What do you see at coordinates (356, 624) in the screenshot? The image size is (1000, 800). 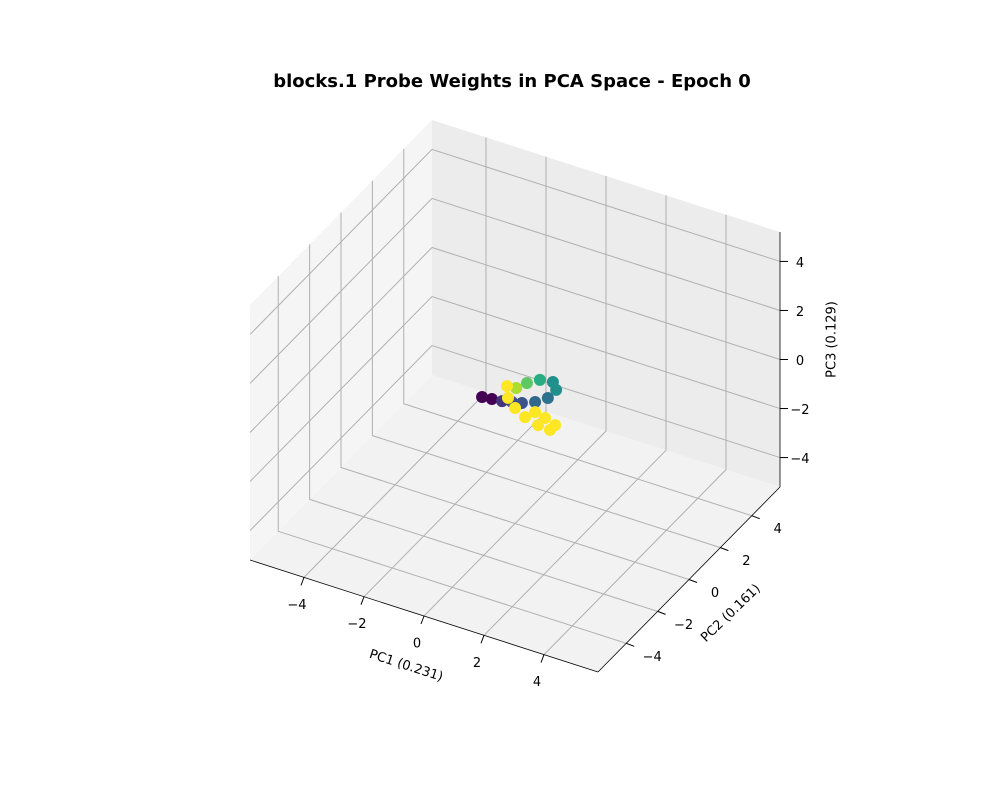 I see `x-tick-label: −2` at bounding box center [356, 624].